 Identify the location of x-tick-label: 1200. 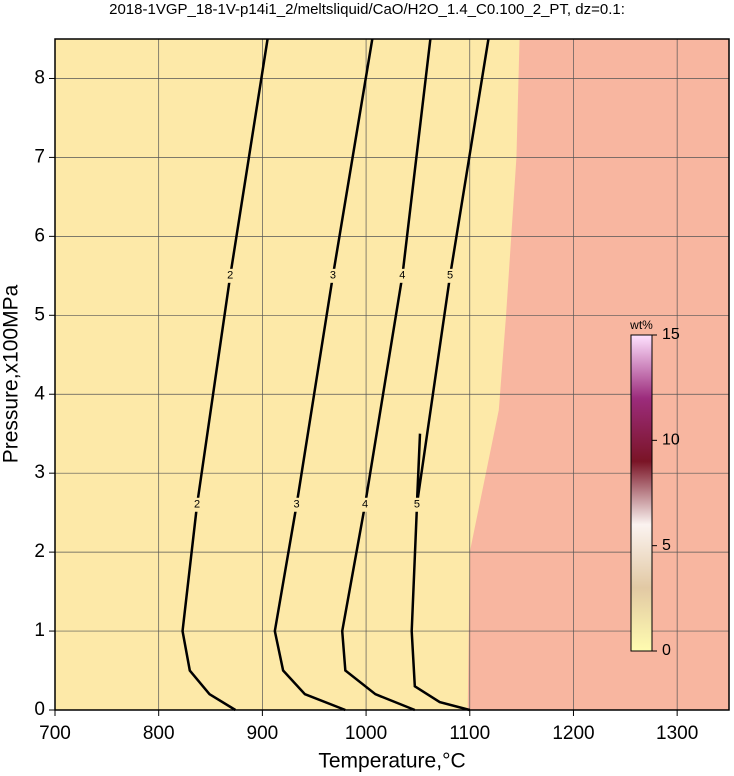
(573, 733).